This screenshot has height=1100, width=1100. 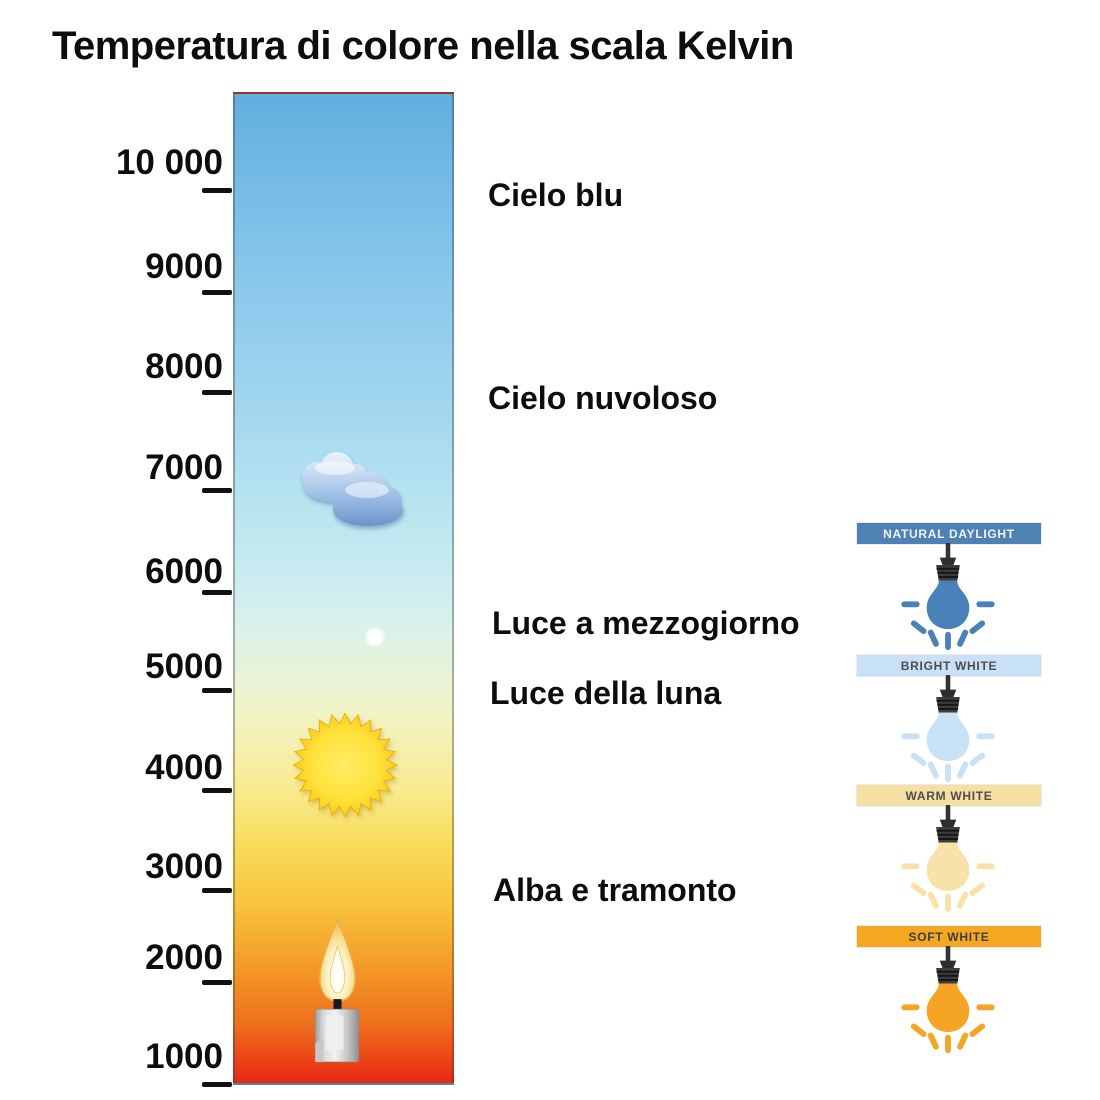 I want to click on annotation-cielo-blu: Cielo blu, so click(x=556, y=195).